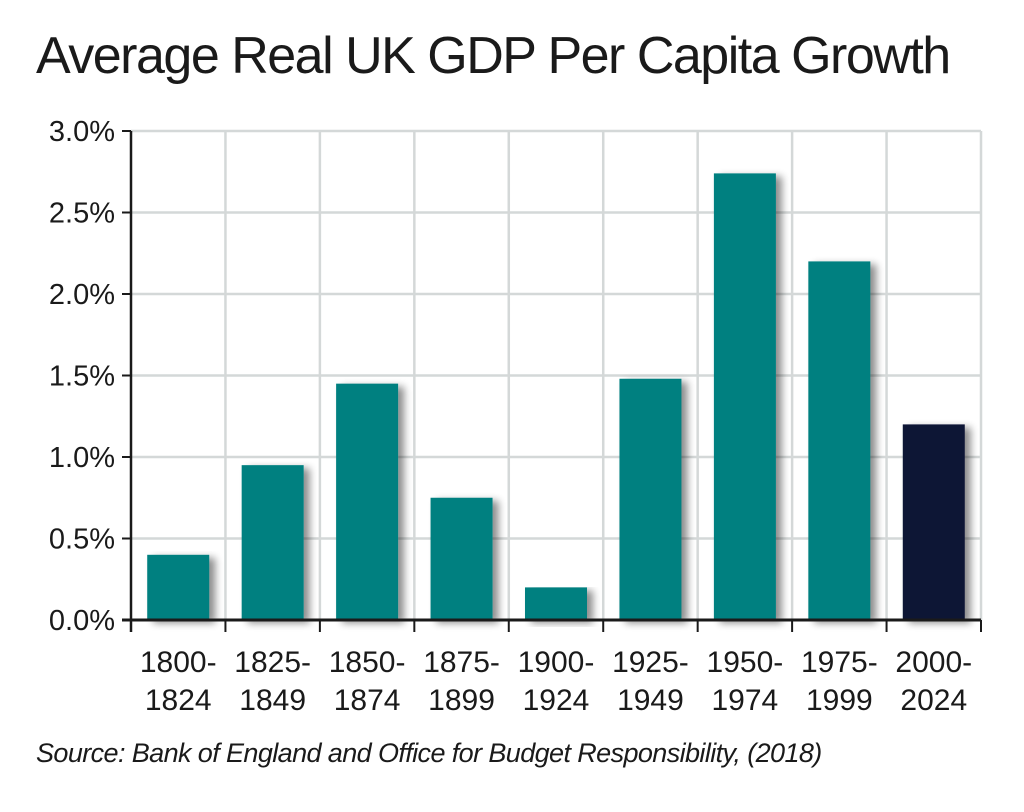 This screenshot has height=812, width=1024. Describe the element at coordinates (272, 700) in the screenshot. I see `x-tick-label: 1849` at that location.